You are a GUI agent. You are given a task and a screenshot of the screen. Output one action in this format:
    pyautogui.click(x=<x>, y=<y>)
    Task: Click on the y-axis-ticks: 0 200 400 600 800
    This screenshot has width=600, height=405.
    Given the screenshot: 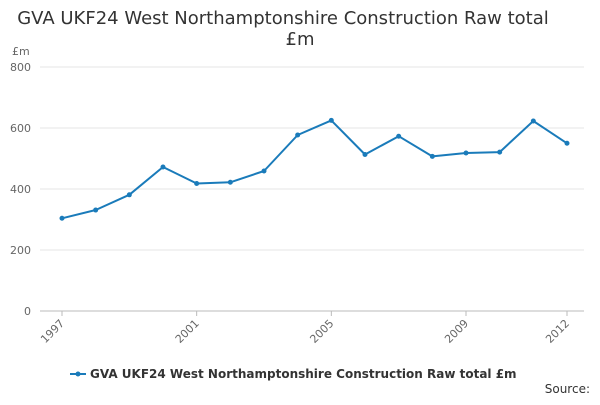 What is the action you would take?
    pyautogui.click(x=20, y=189)
    